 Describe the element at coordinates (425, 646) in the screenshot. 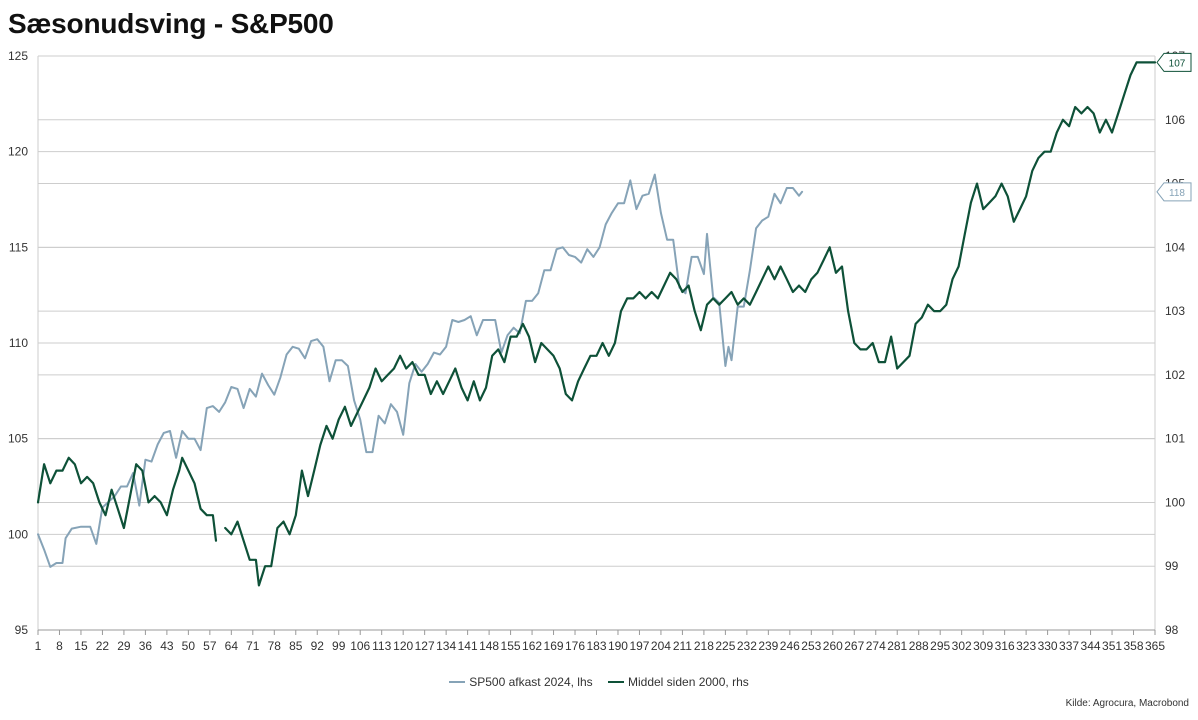

I see `x-tick-label: 127` at that location.